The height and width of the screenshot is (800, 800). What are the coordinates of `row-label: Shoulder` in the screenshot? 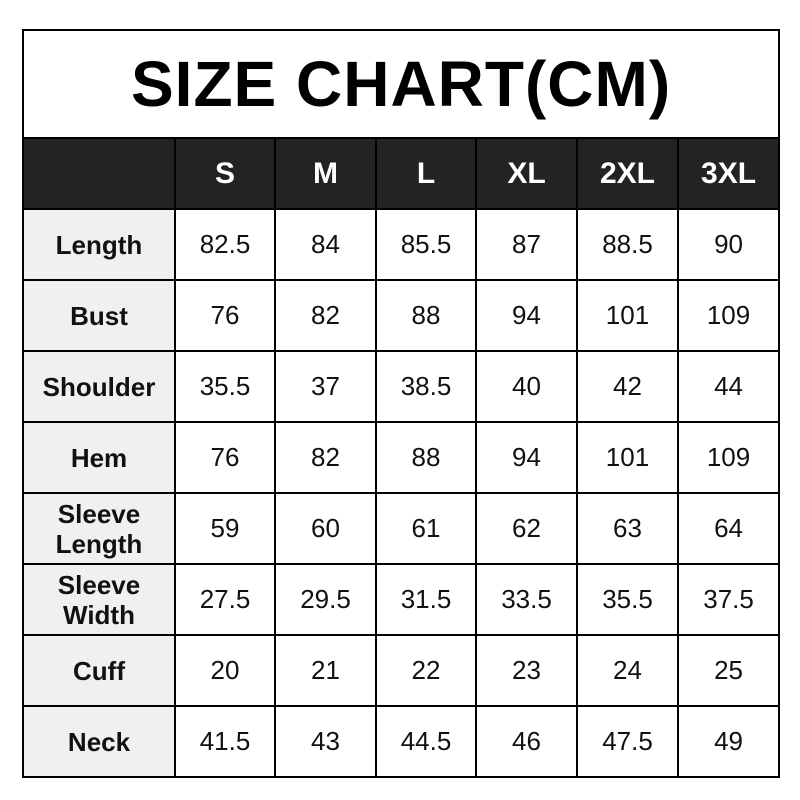 It's located at (99, 386).